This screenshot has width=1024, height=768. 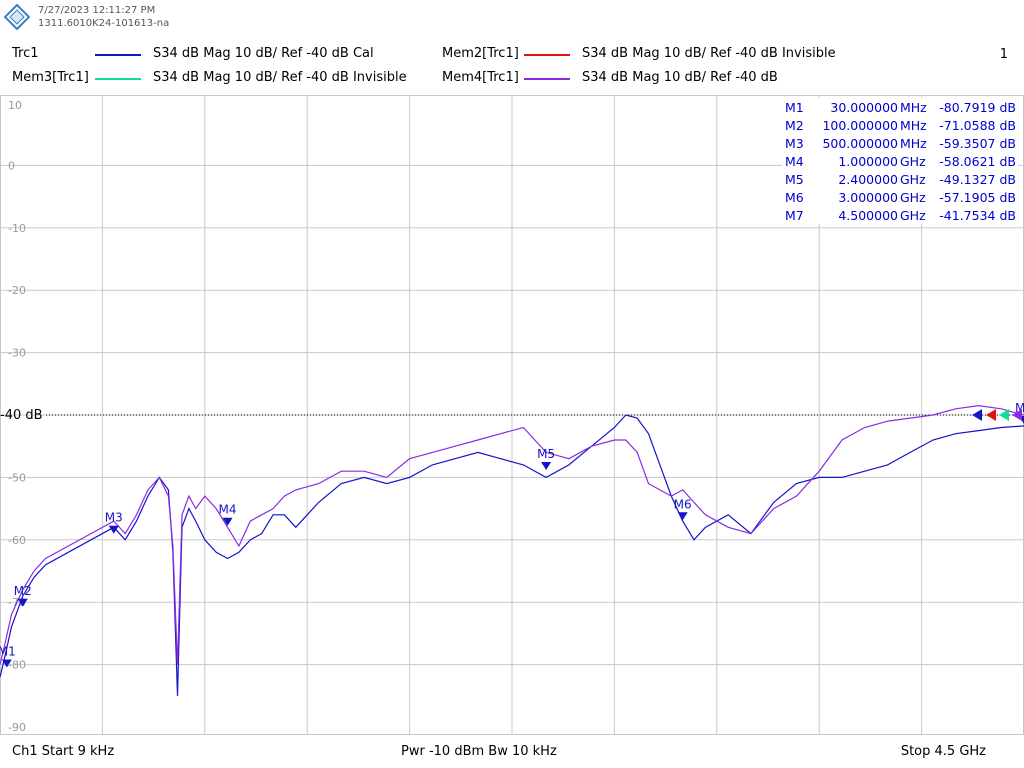 What do you see at coordinates (17, 228) in the screenshot?
I see `y-tick-label: -10` at bounding box center [17, 228].